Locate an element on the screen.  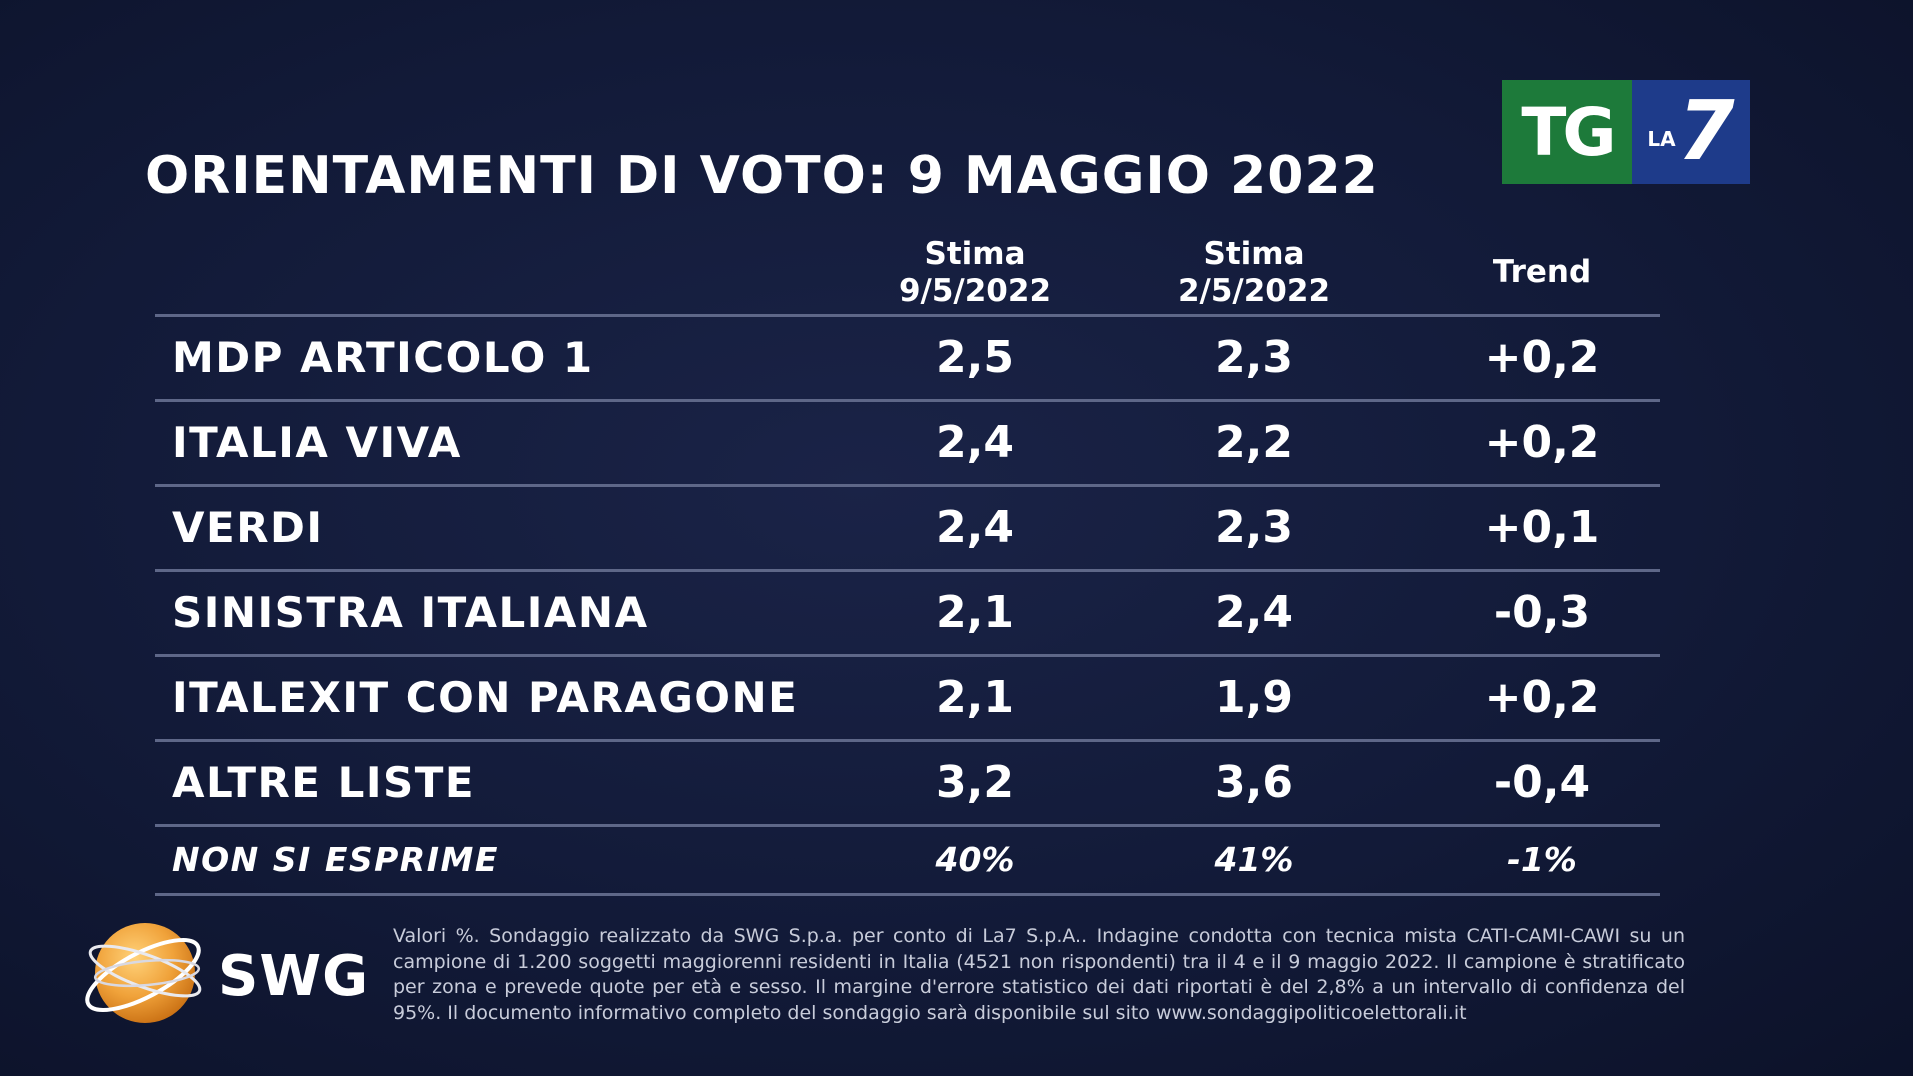
value-stima-2-5: 2,4 is located at coordinates (1254, 612).